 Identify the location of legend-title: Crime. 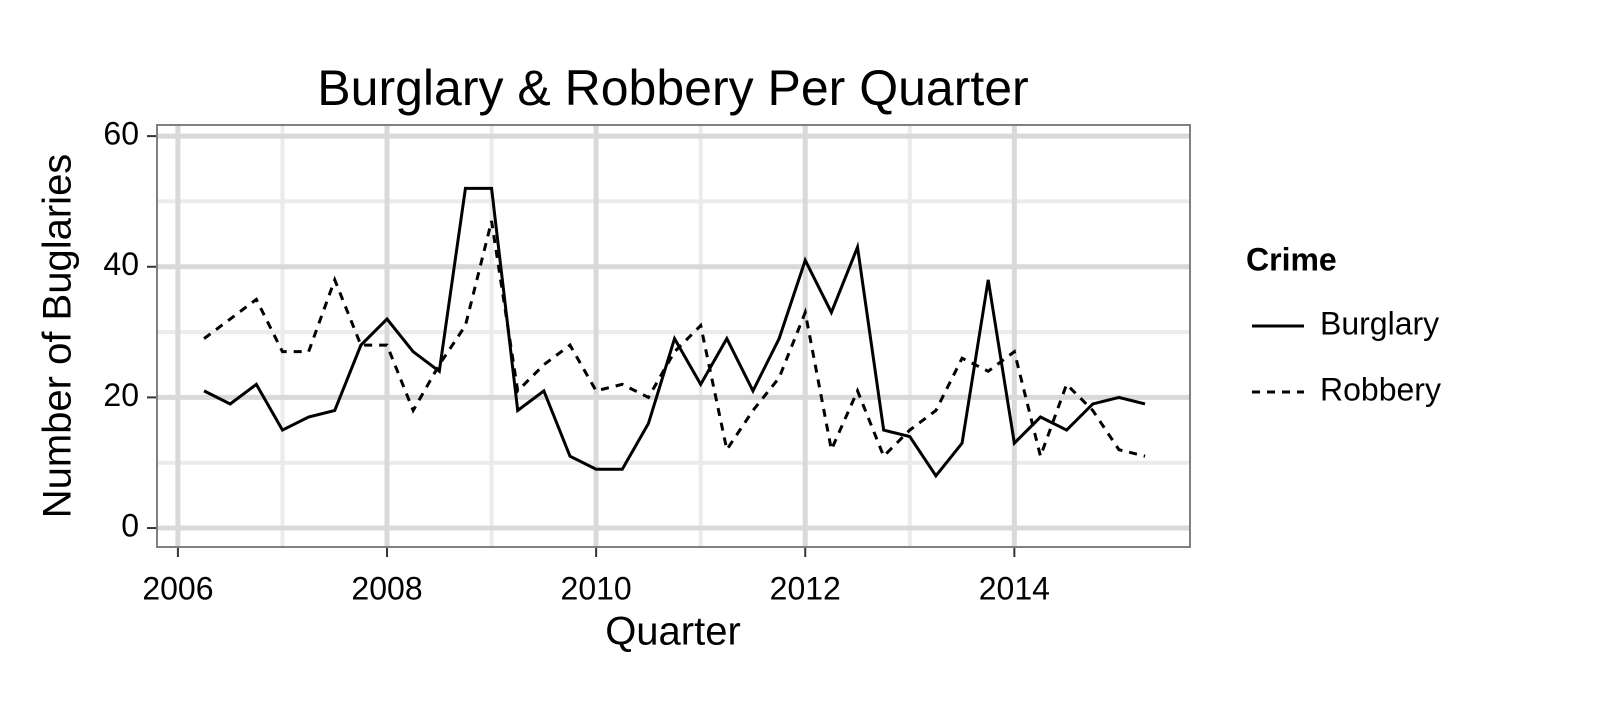
(1291, 259).